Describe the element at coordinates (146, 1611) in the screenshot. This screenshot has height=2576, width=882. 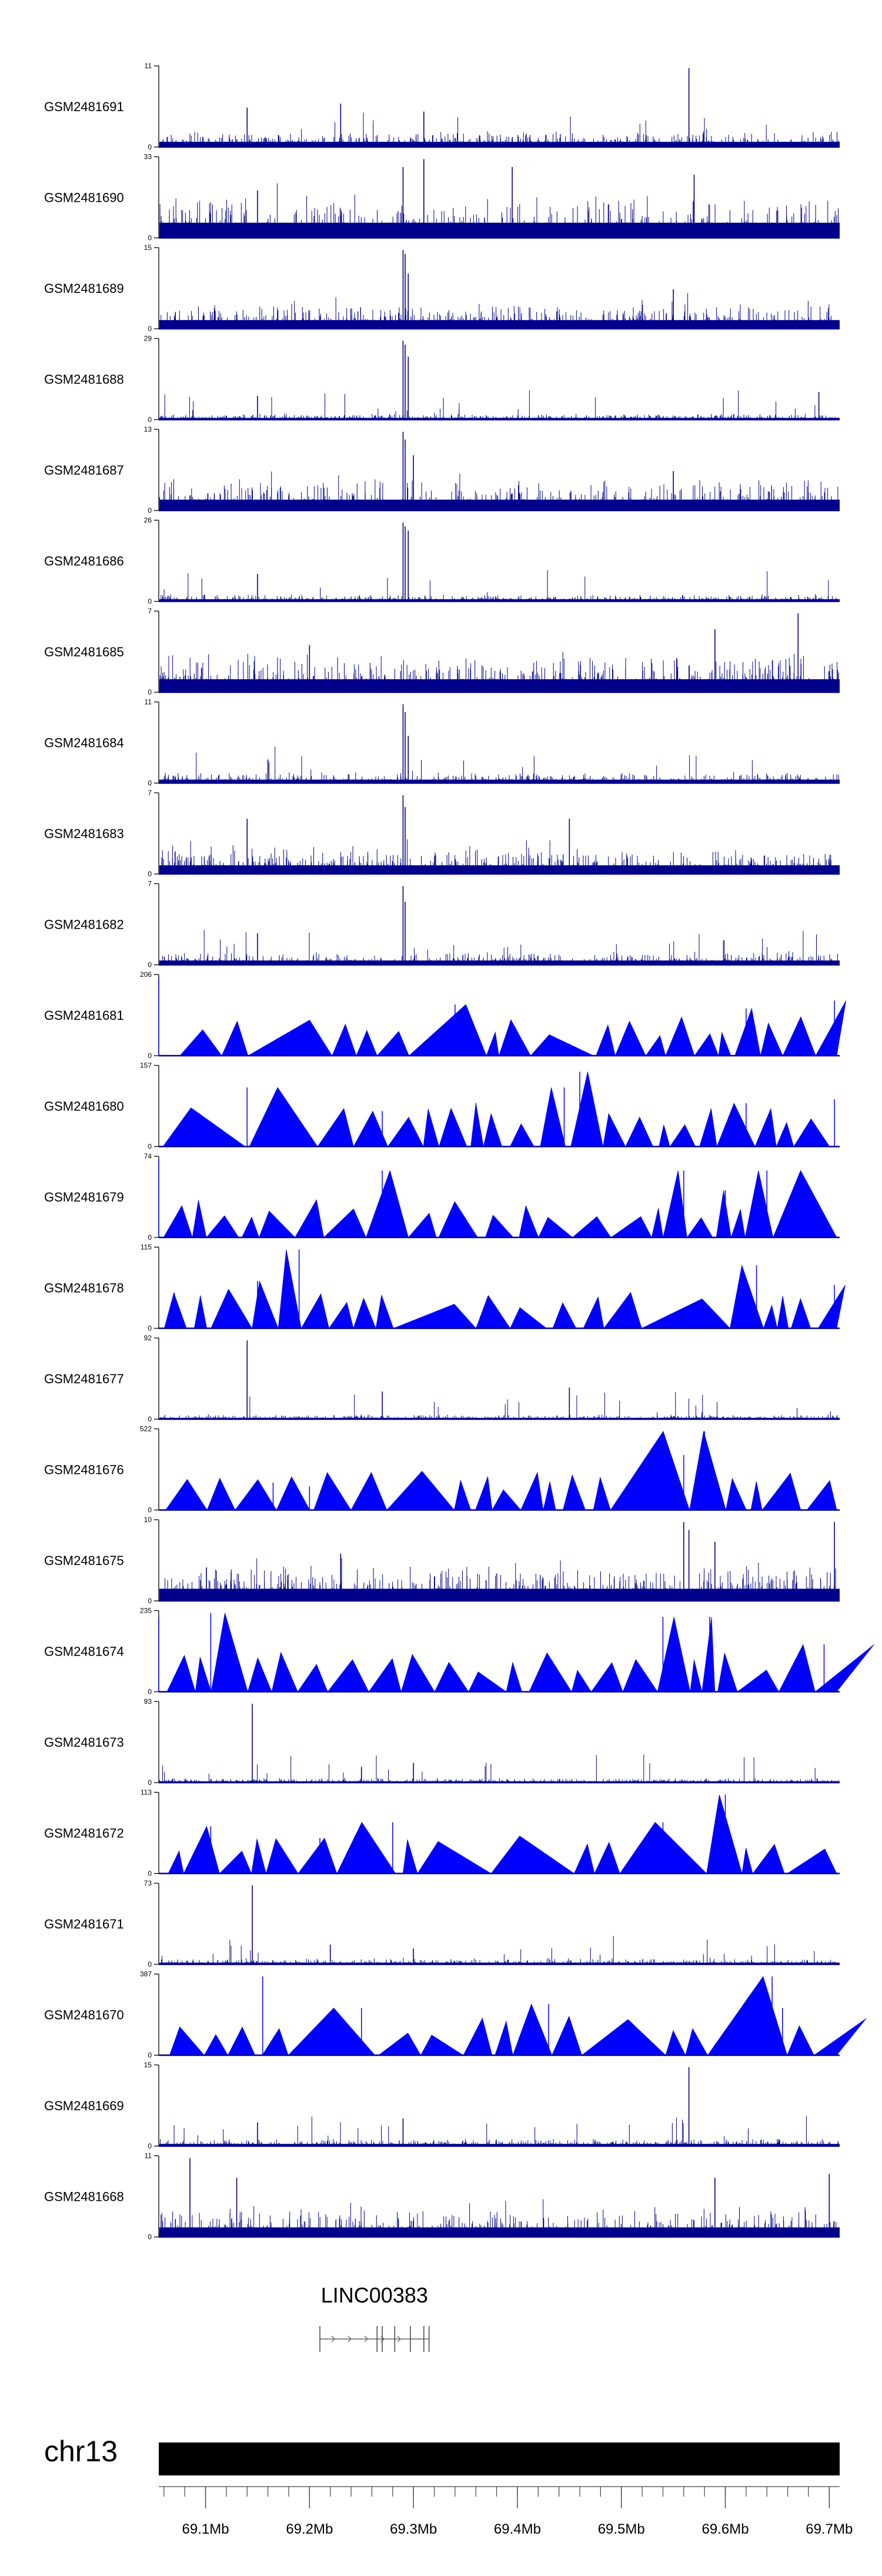
I see `y-max-label: 235` at that location.